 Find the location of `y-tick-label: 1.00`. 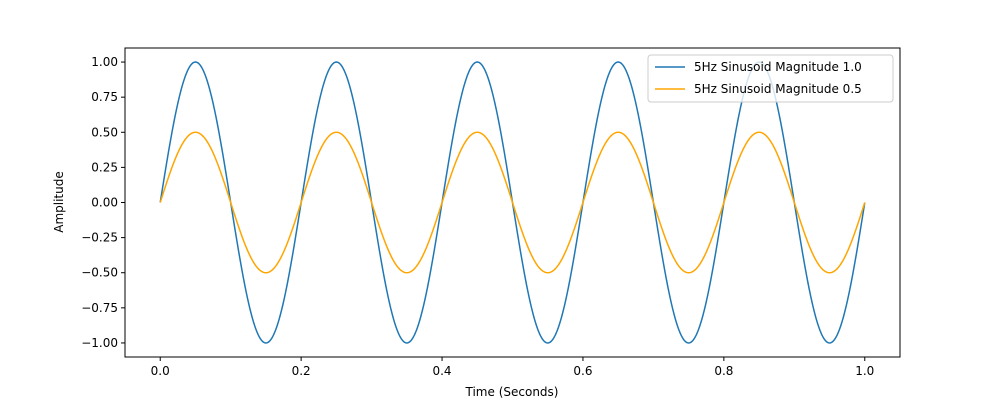

y-tick-label: 1.00 is located at coordinates (104, 62).